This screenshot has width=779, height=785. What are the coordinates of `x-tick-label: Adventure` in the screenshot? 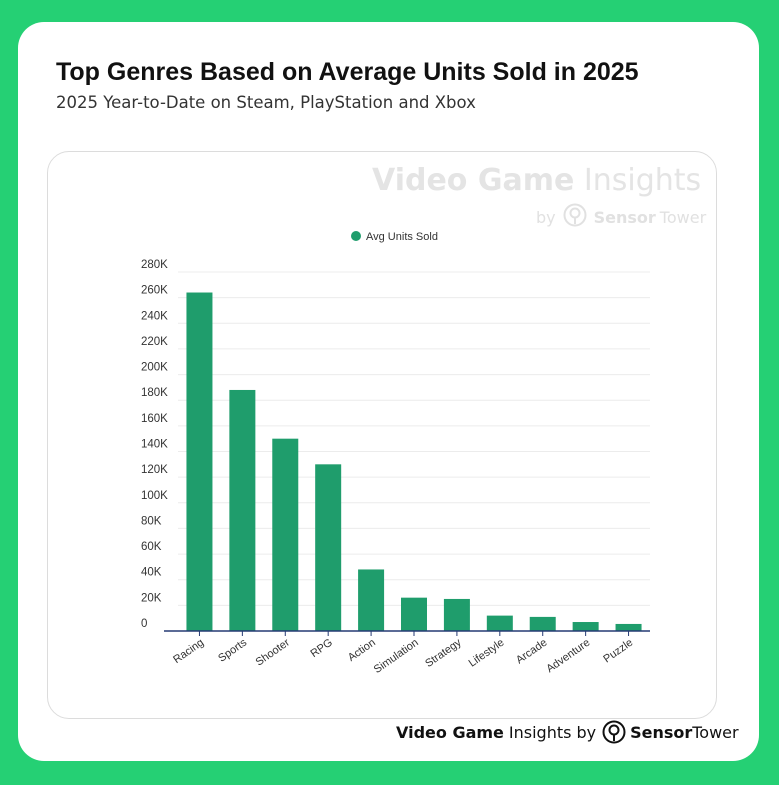 It's located at (568, 656).